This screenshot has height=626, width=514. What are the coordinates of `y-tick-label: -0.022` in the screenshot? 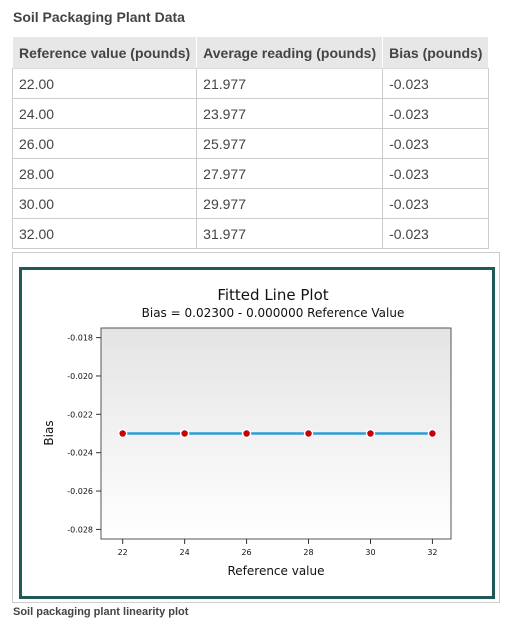 It's located at (80, 414).